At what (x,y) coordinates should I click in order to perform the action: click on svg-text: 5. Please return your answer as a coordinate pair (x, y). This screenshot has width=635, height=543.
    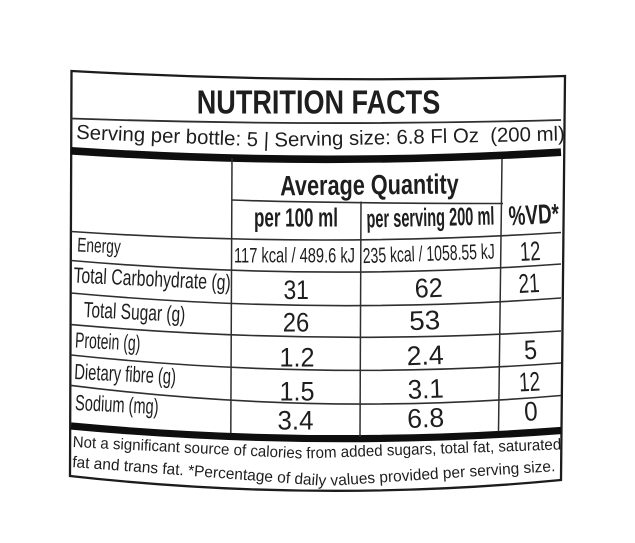
    Looking at the image, I should click on (530, 350).